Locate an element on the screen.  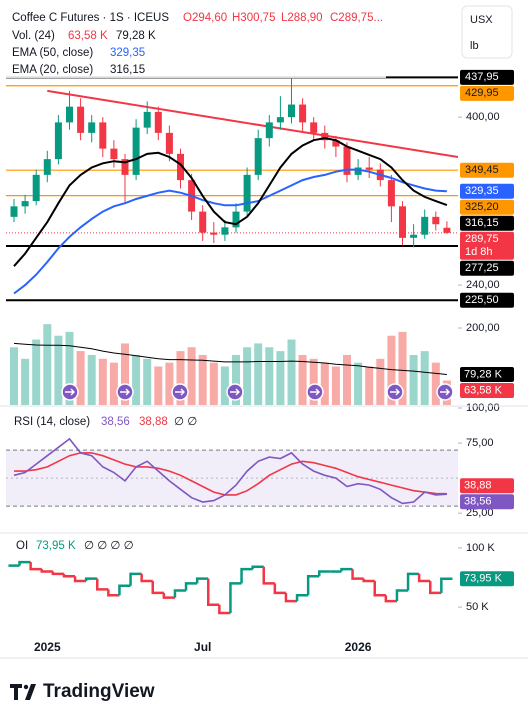
pane-label: 63,58 K is located at coordinates (483, 390).